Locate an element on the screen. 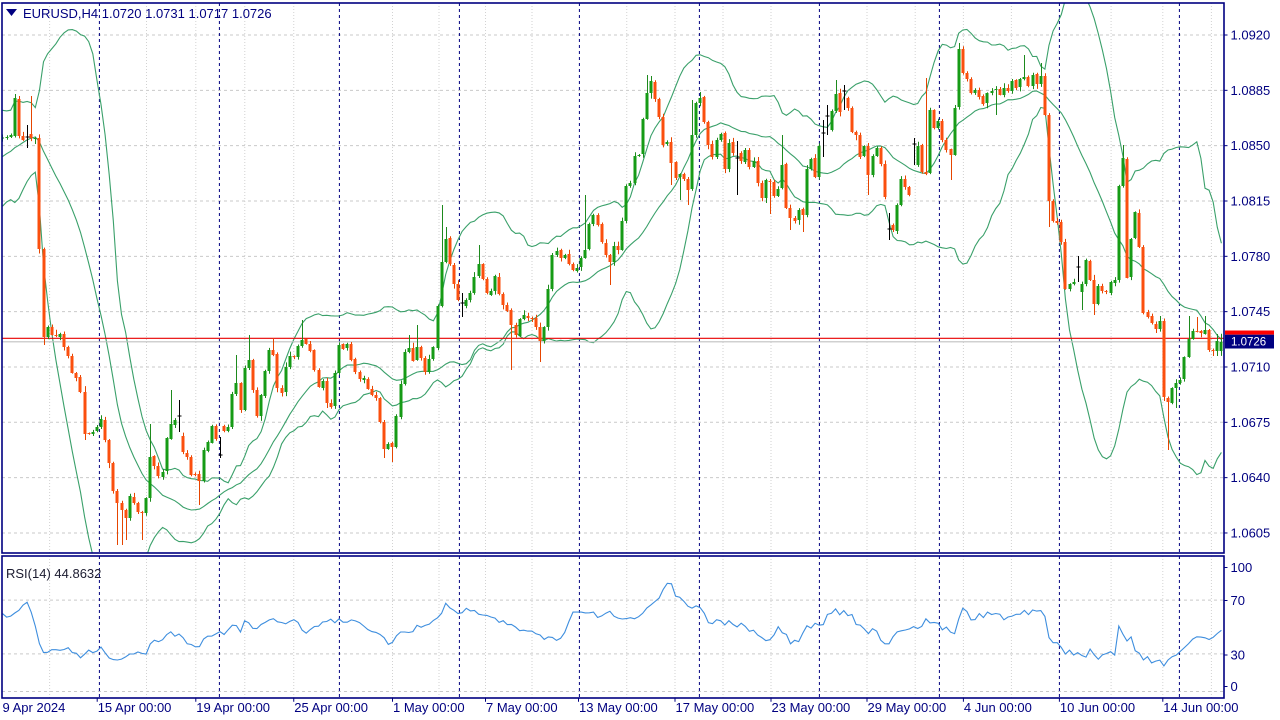 This screenshot has height=720, width=1280. svg-text: 1.0850 is located at coordinates (1251, 145).